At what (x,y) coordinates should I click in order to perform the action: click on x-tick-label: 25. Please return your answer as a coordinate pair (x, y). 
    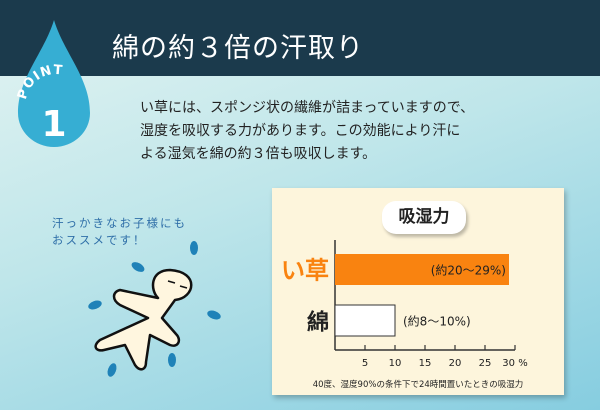
    Looking at the image, I should click on (485, 363).